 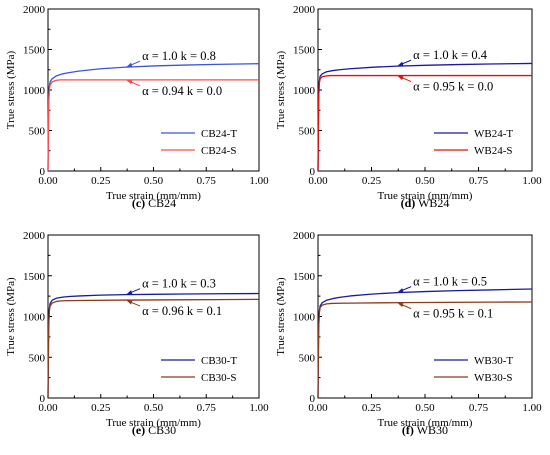 I want to click on panel-caption: (c) CB24, so click(x=154, y=203).